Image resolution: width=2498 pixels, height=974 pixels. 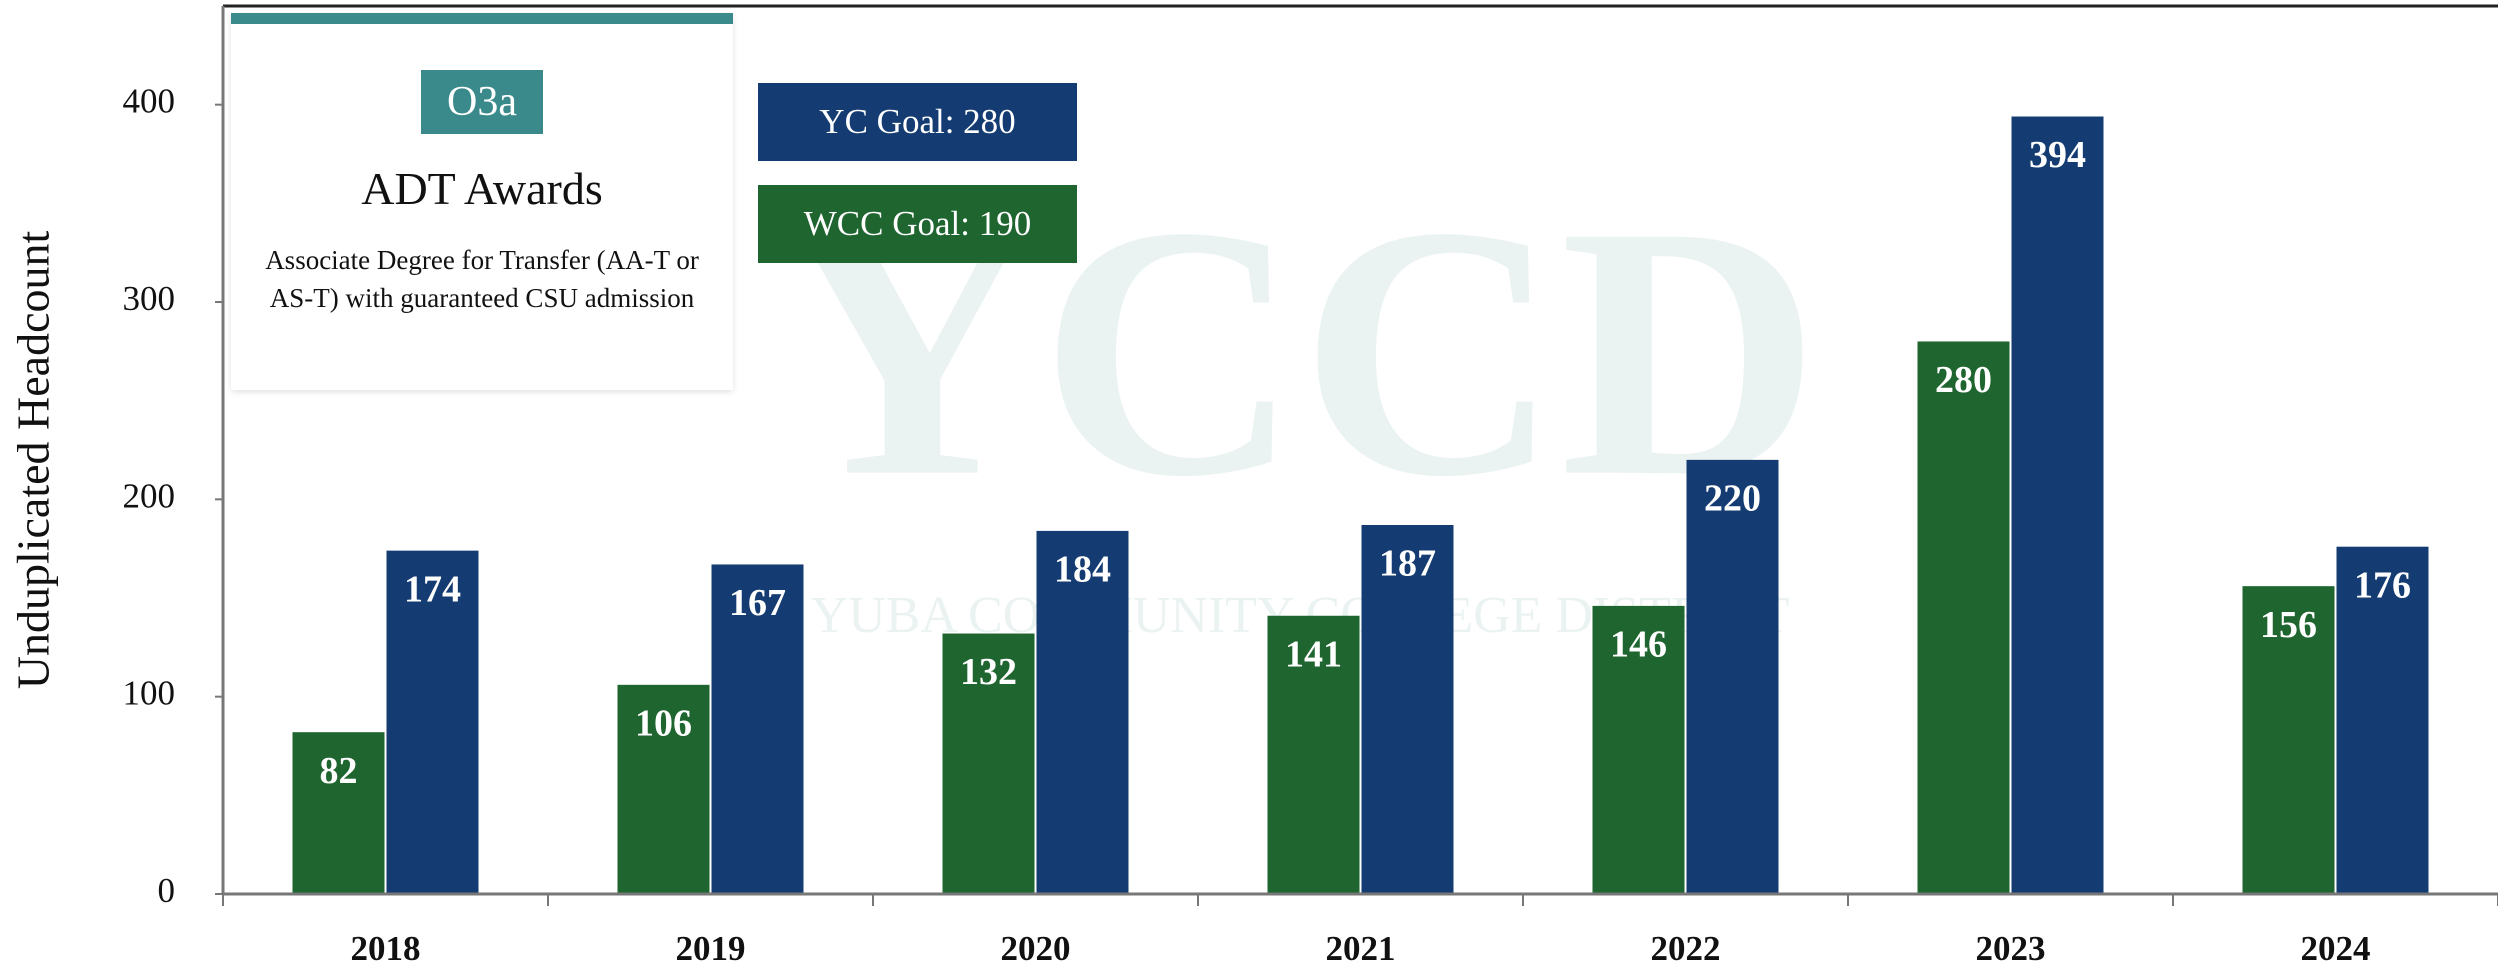 I want to click on bar-value-label: 106, so click(x=663, y=724).